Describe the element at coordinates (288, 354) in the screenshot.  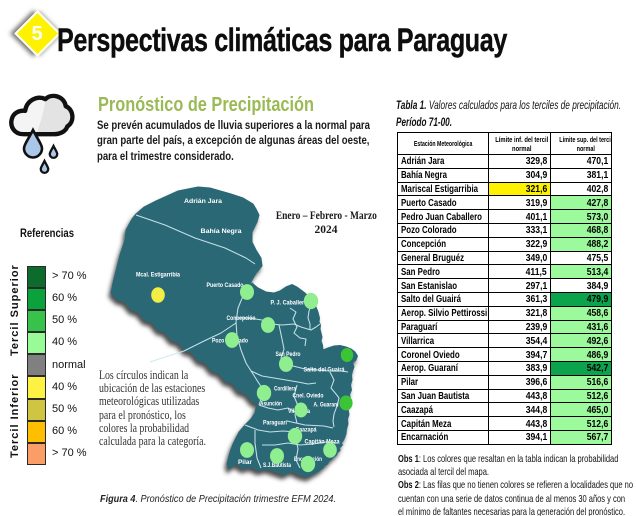
I see `svg-text: San Pedro` at that location.